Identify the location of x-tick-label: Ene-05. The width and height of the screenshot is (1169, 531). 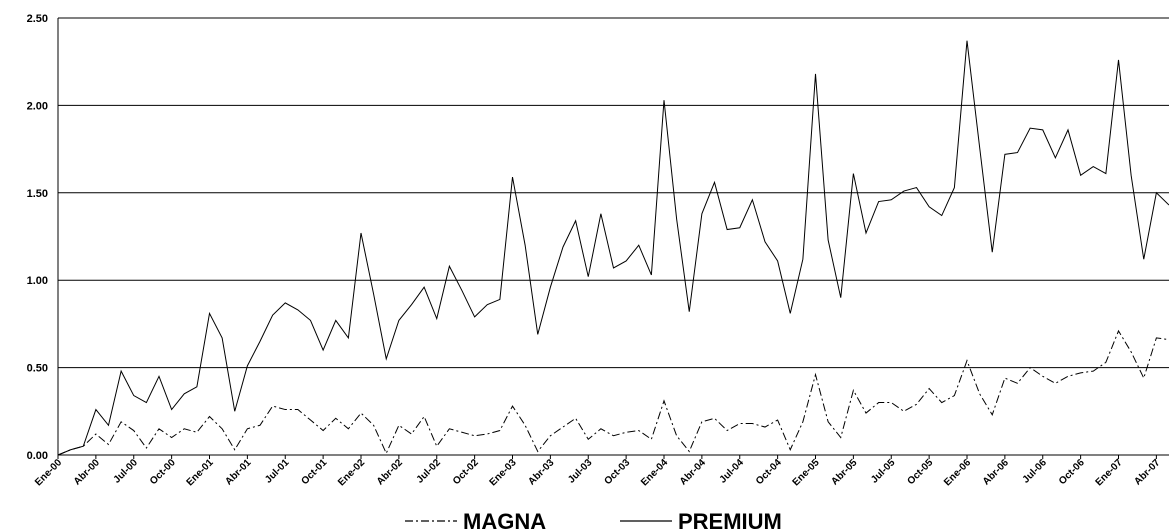
(806, 472).